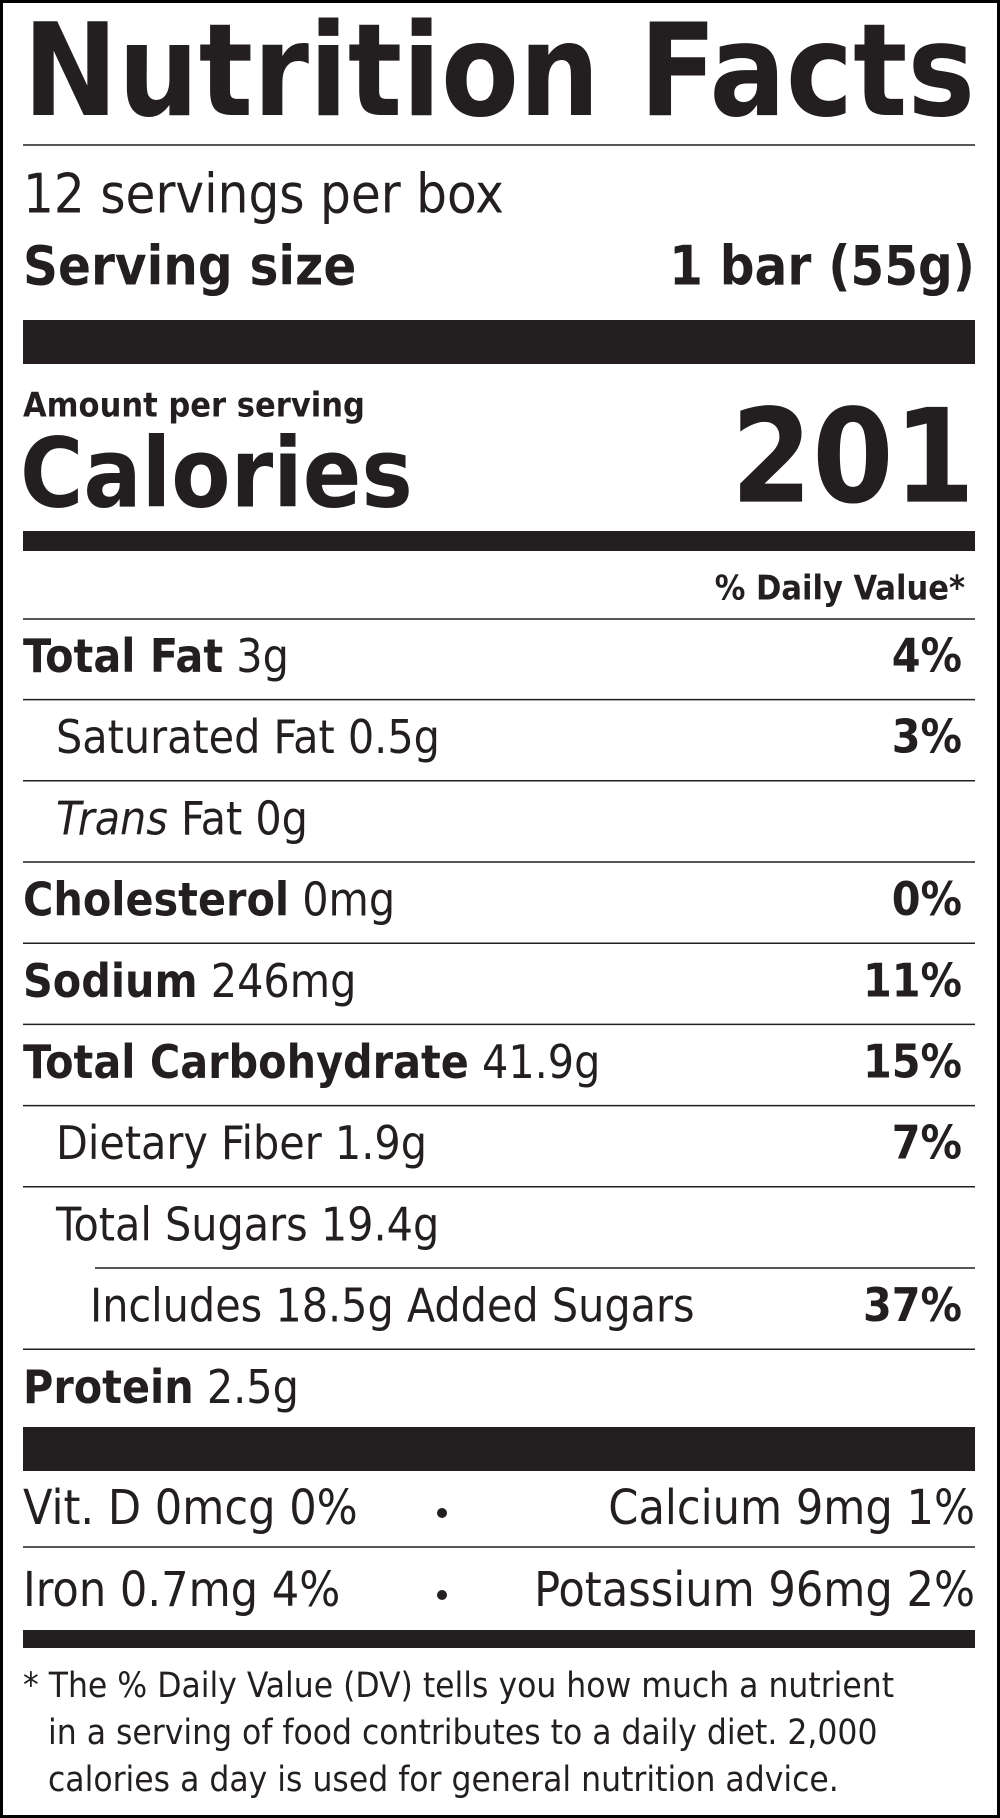  Describe the element at coordinates (216, 473) in the screenshot. I see `calories-label: Calories` at that location.